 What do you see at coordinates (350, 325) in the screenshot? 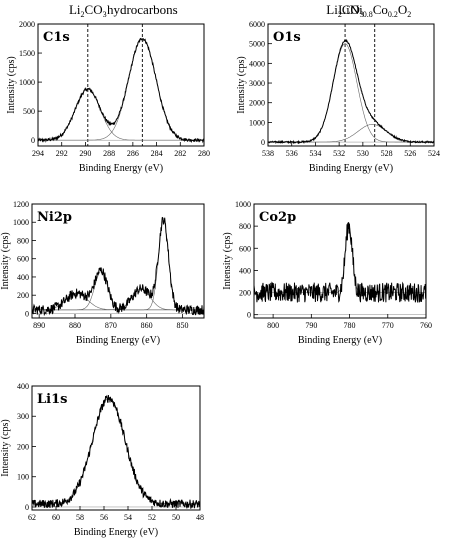
I see `x-tick-label: 780` at bounding box center [350, 325].